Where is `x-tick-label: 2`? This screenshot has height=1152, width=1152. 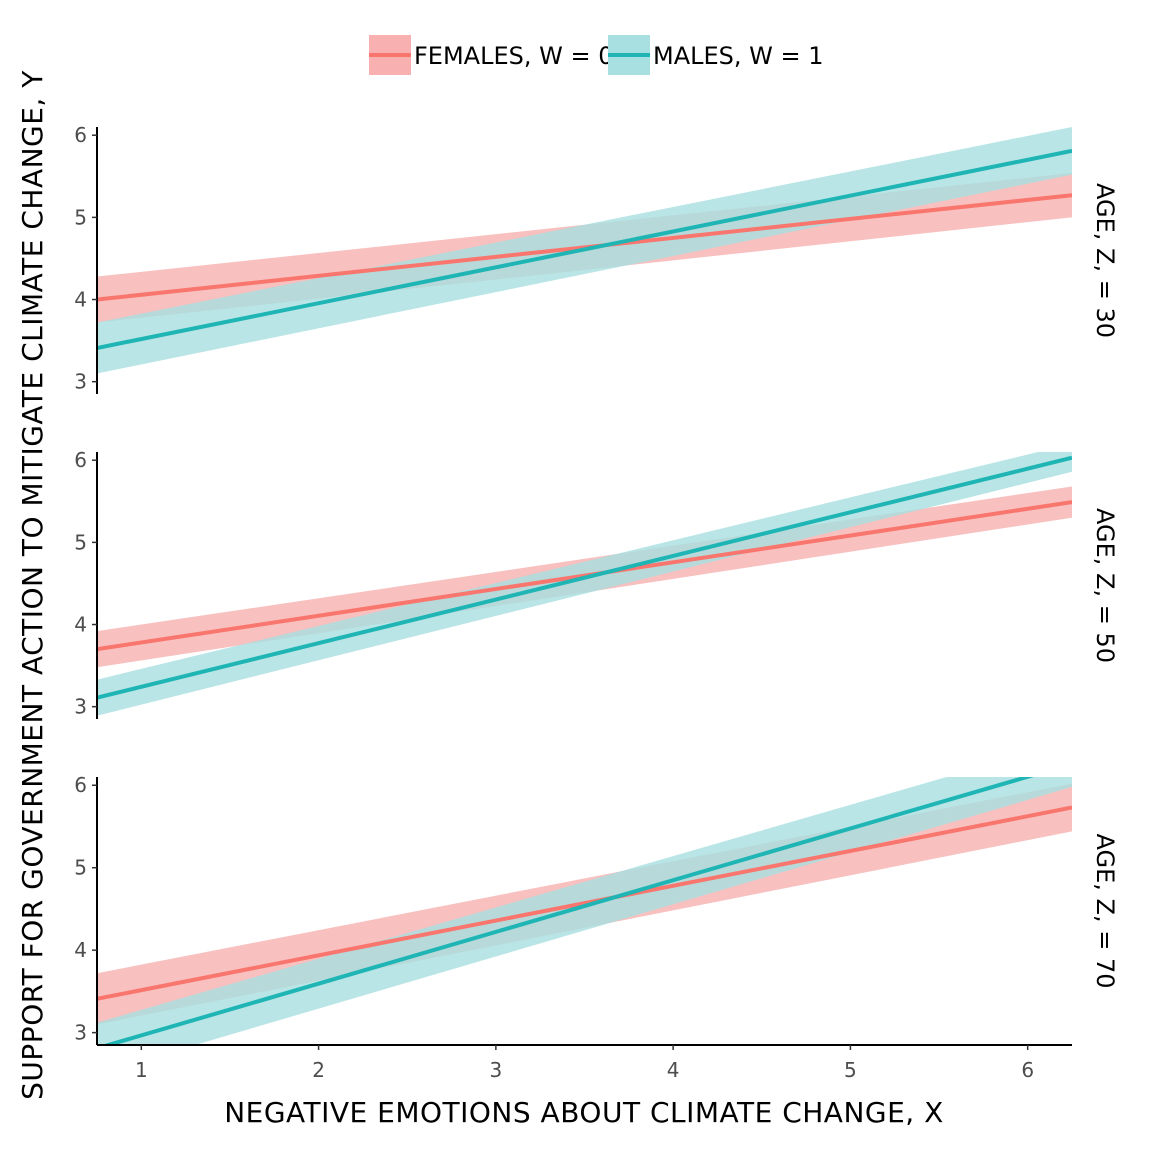
x-tick-label: 2 is located at coordinates (318, 1070).